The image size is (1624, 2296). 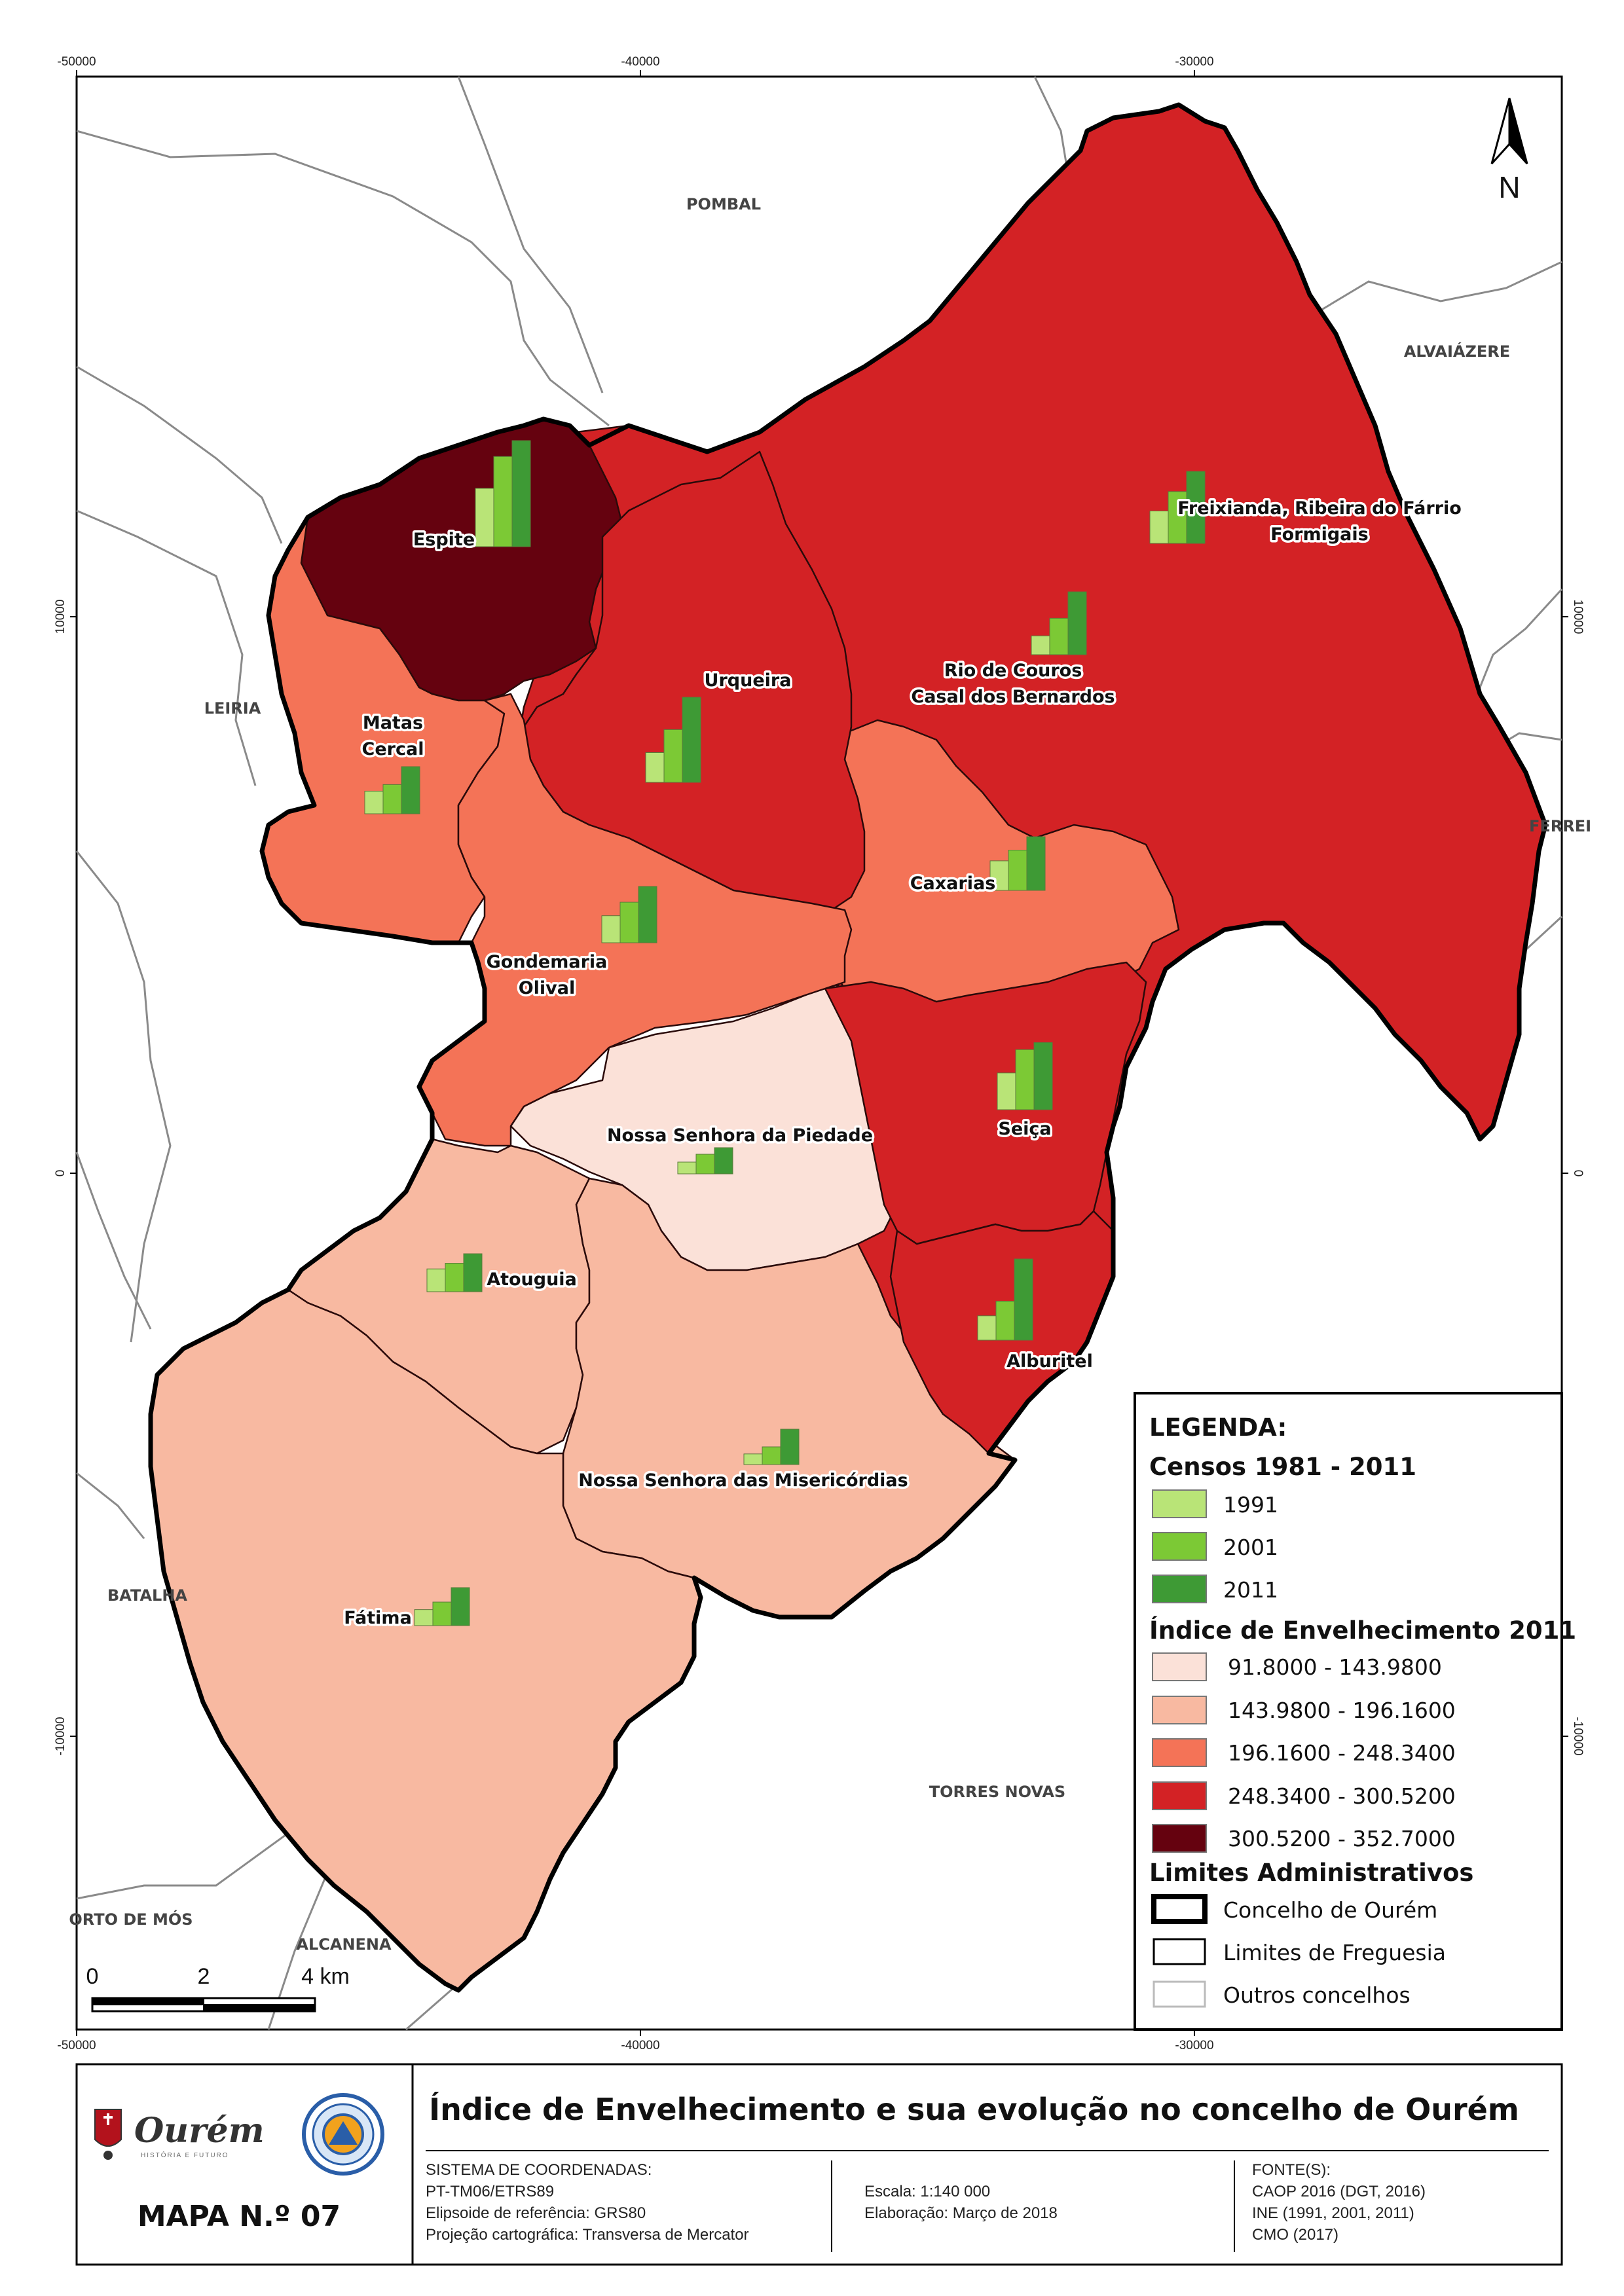 What do you see at coordinates (1333, 2213) in the screenshot?
I see `sources-line-3: INE (1991, 2001, 2011)` at bounding box center [1333, 2213].